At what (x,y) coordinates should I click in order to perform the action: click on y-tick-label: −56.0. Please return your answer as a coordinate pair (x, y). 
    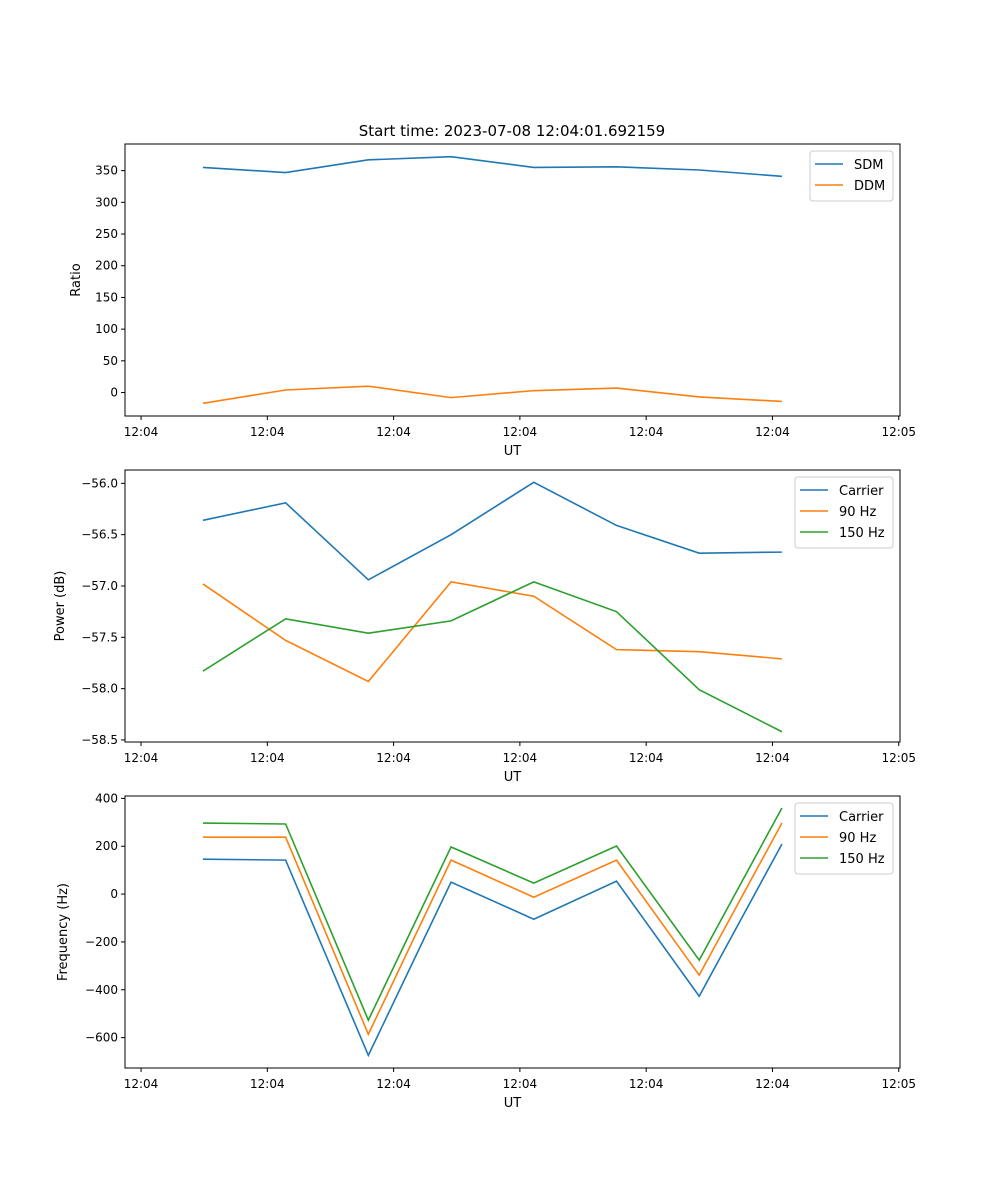
    Looking at the image, I should click on (99, 483).